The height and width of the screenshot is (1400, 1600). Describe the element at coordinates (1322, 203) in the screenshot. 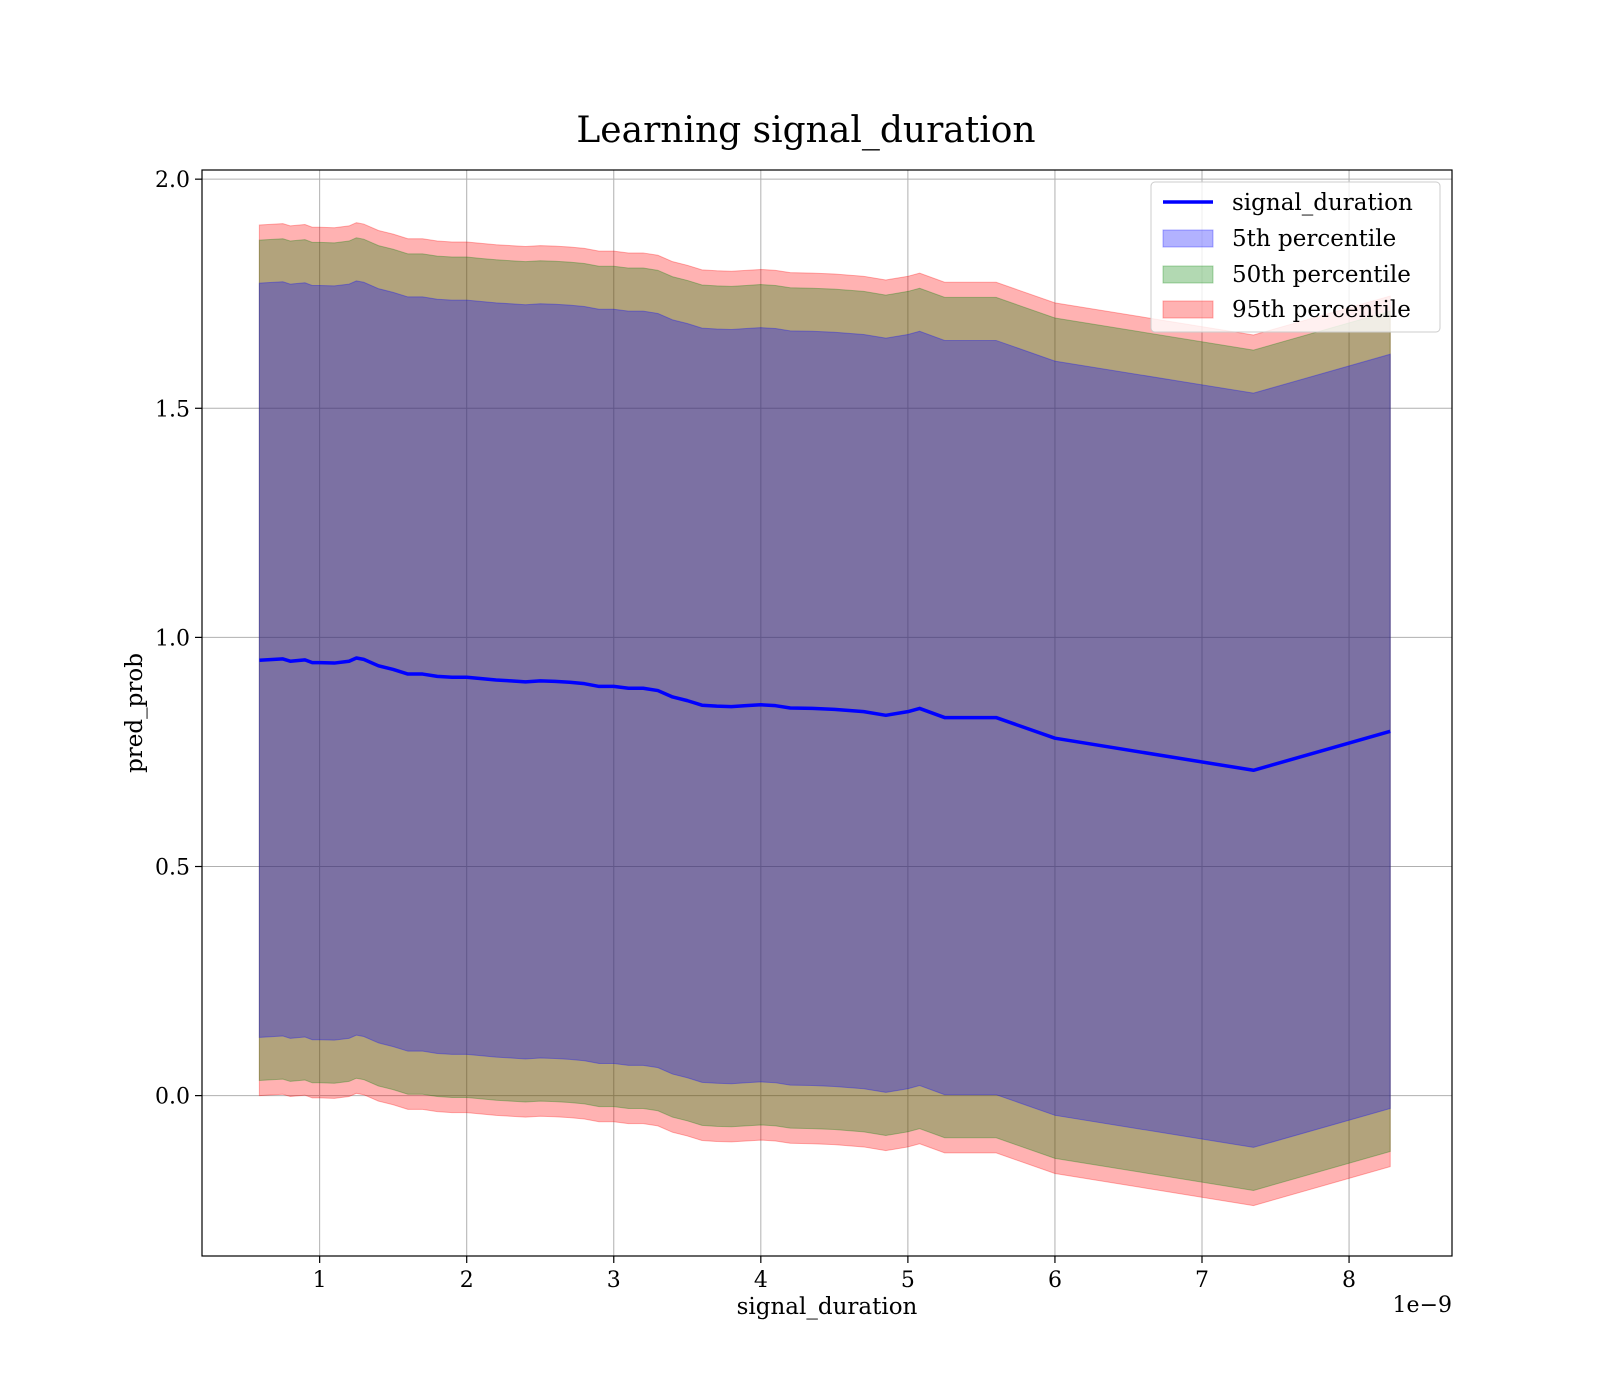

I see `legend-label: signal_duration` at that location.